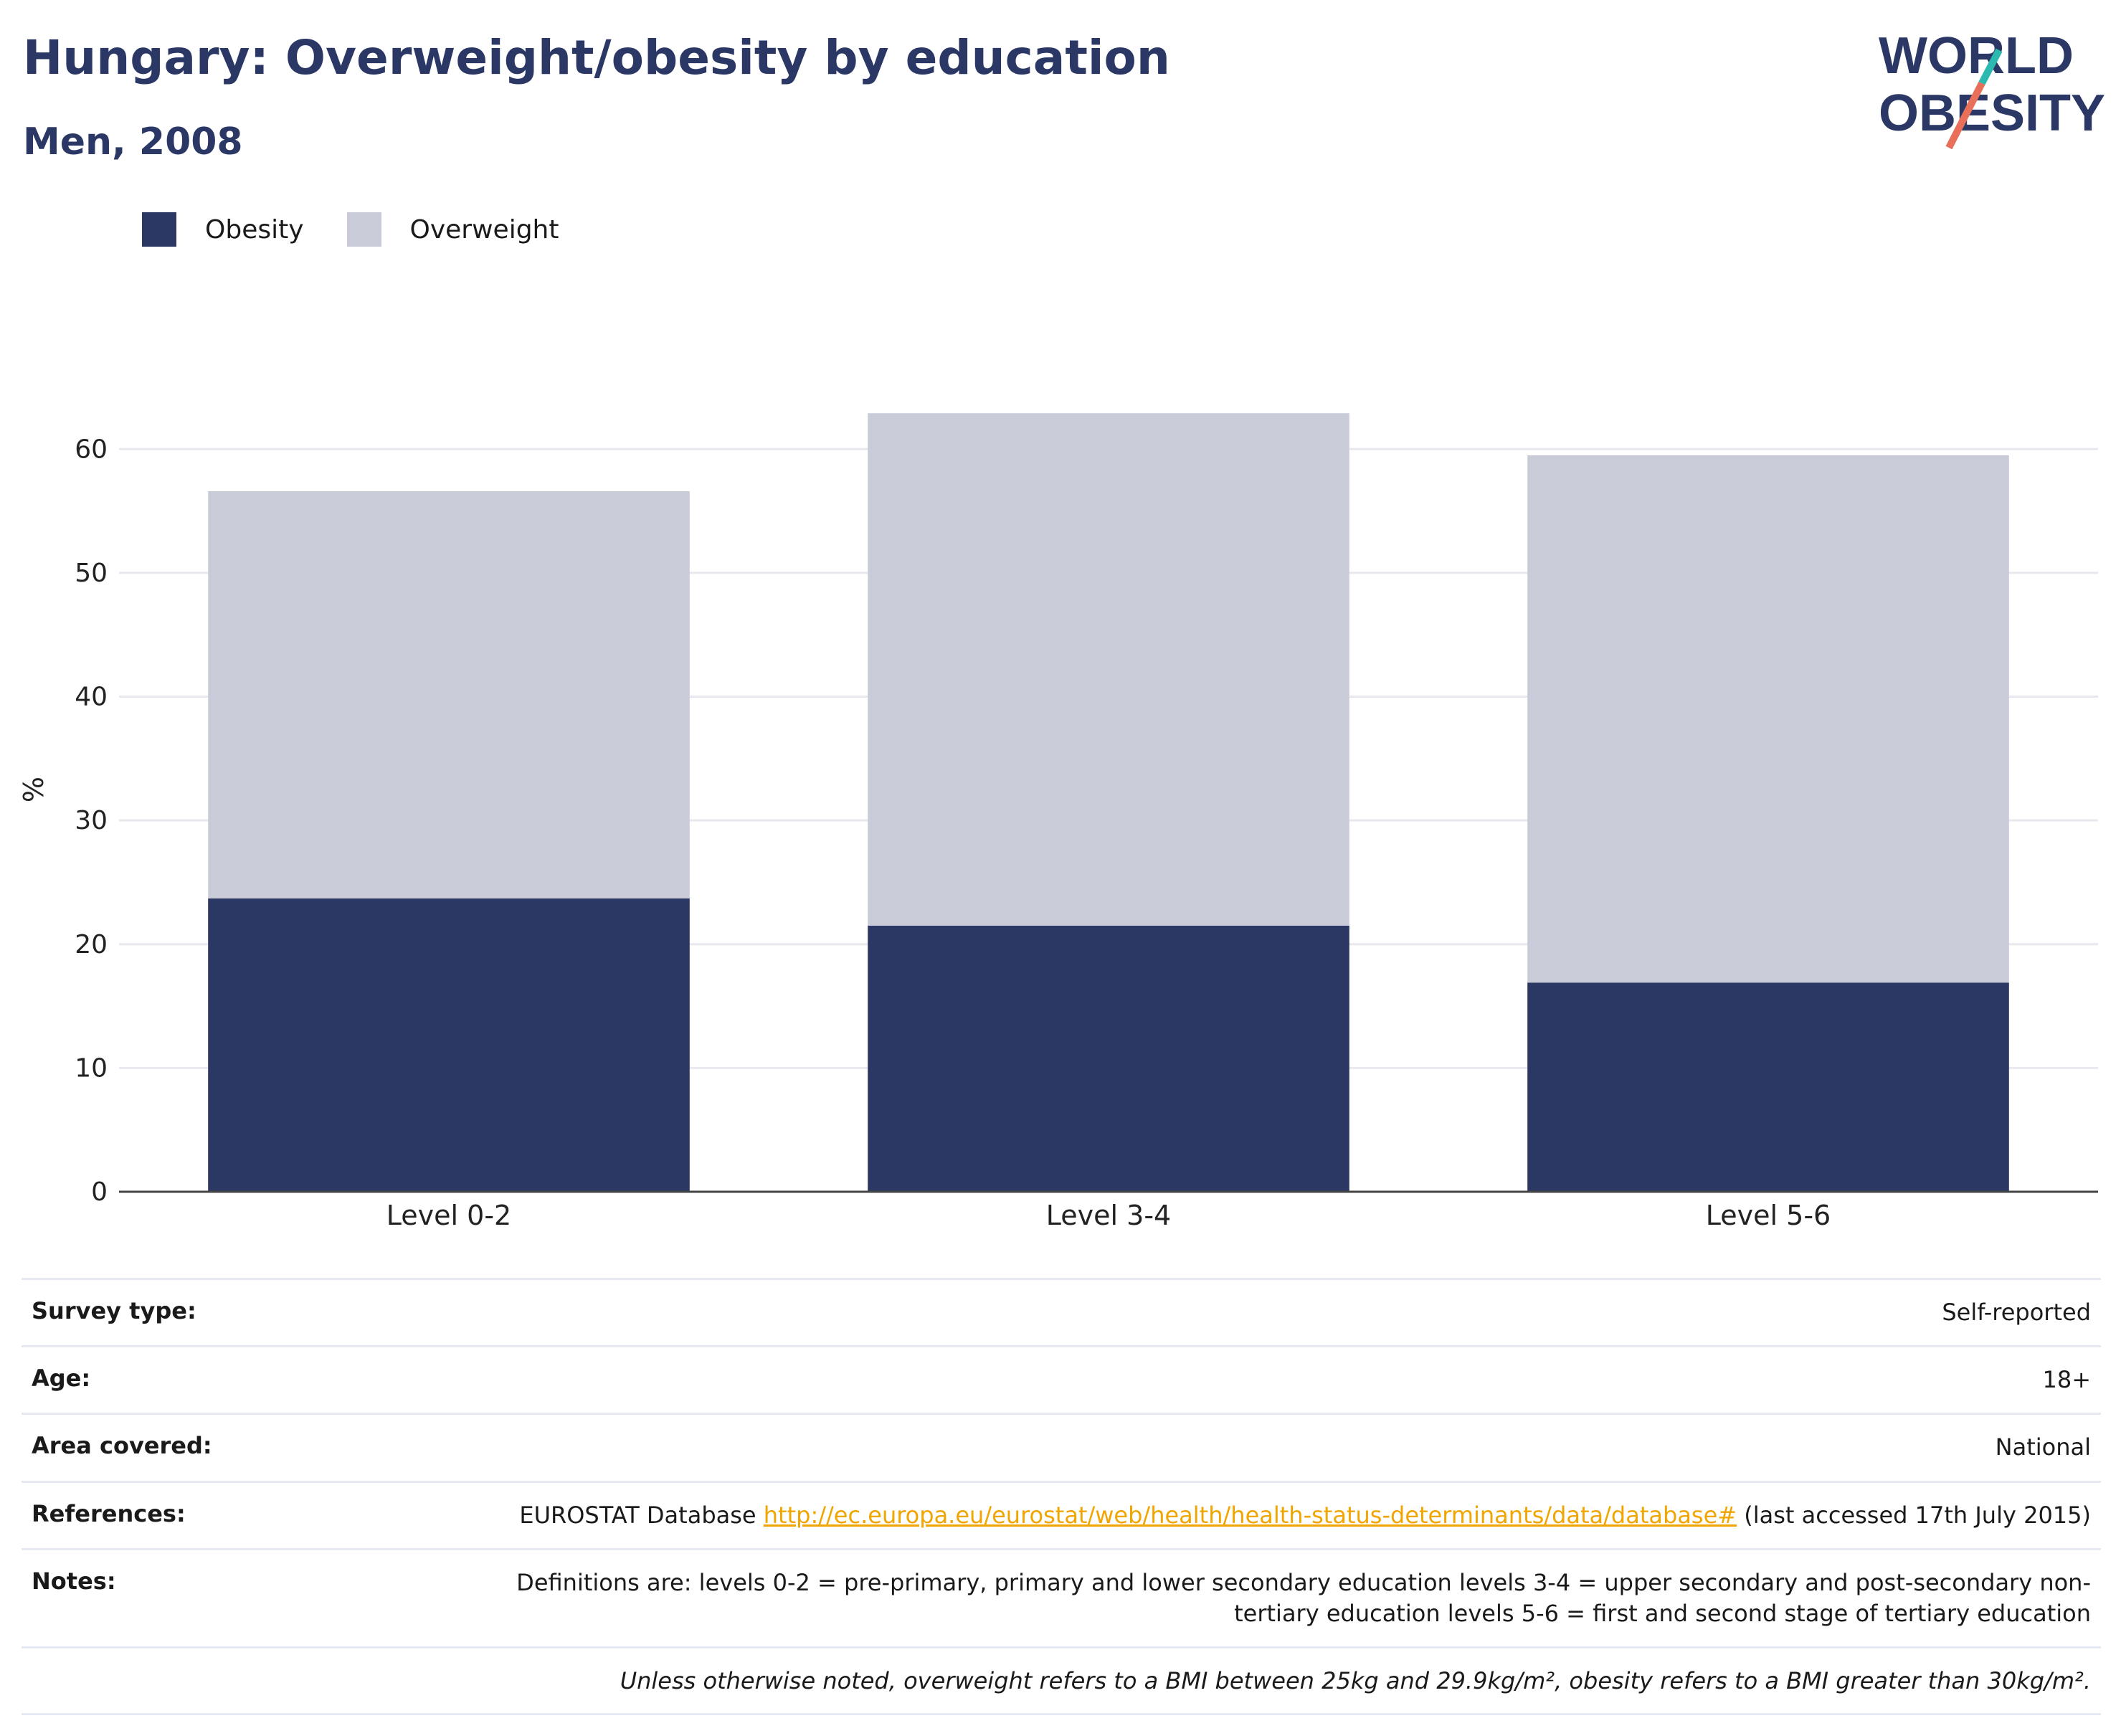  Describe the element at coordinates (91, 449) in the screenshot. I see `y-tick-label: 60` at that location.